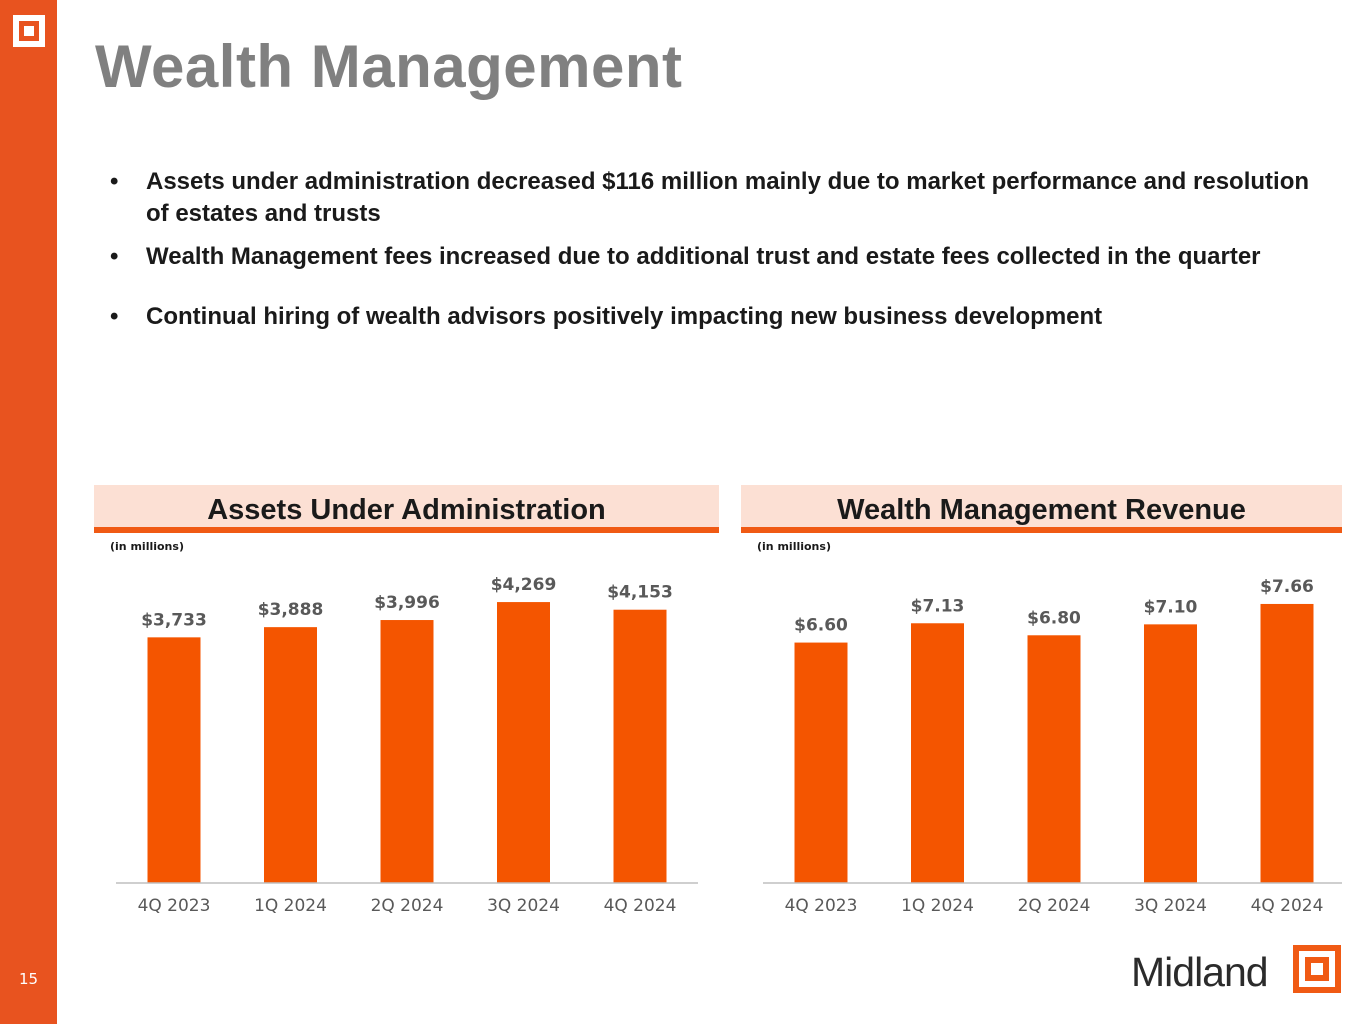 Image resolution: width=1365 pixels, height=1024 pixels. What do you see at coordinates (1054, 618) in the screenshot?
I see `data-label: $6.80` at bounding box center [1054, 618].